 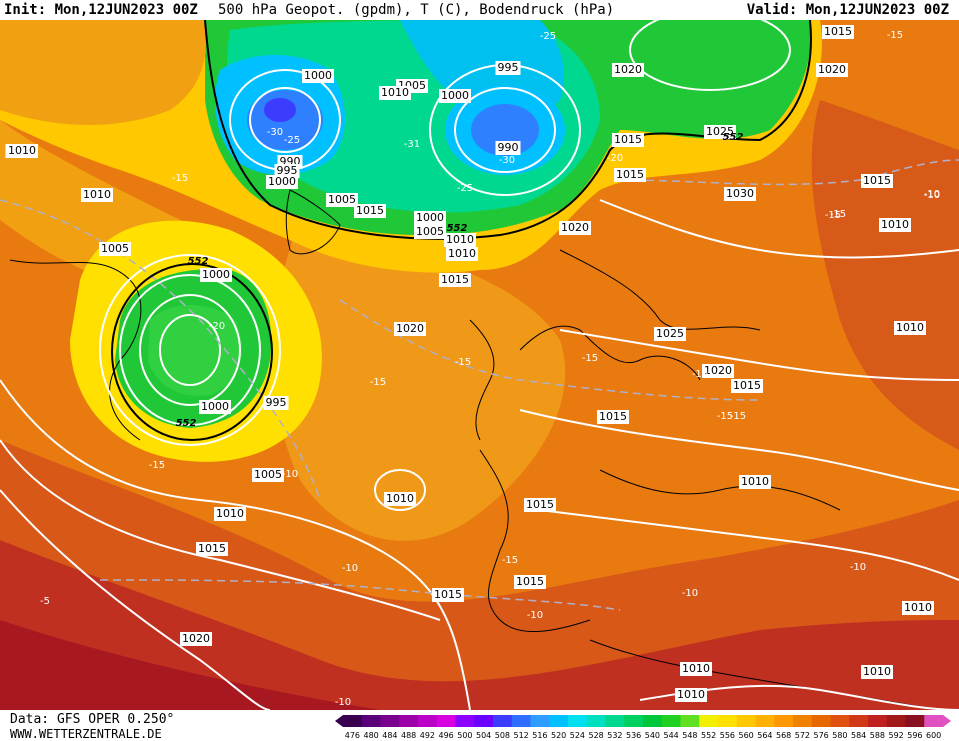 I want to click on scale-tick-label: 504, so click(x=483, y=735).